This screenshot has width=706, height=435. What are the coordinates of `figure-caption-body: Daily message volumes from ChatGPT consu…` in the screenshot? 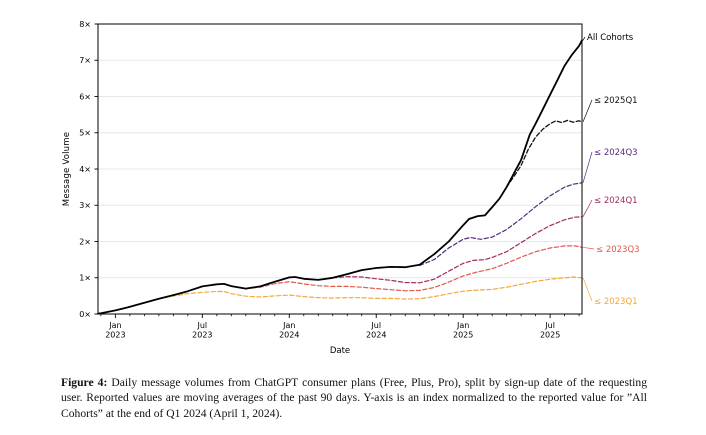 It's located at (354, 398).